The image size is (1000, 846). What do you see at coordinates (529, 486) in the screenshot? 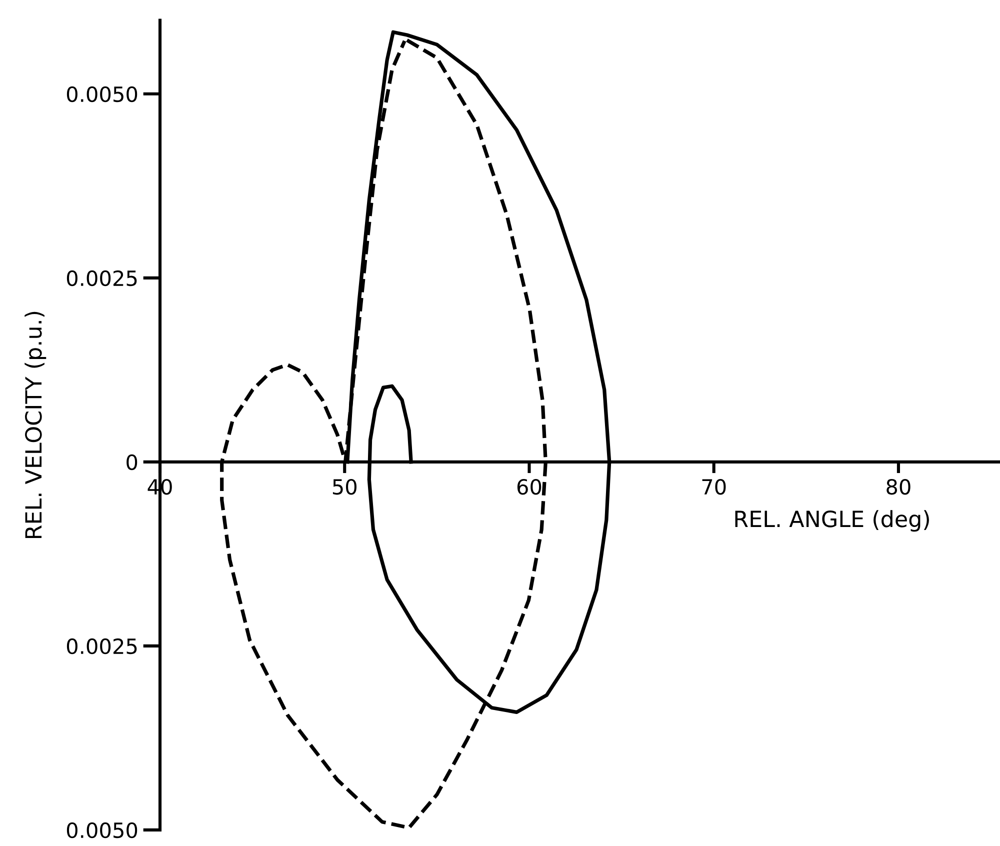
I see `x-tick-label: 60` at bounding box center [529, 486].